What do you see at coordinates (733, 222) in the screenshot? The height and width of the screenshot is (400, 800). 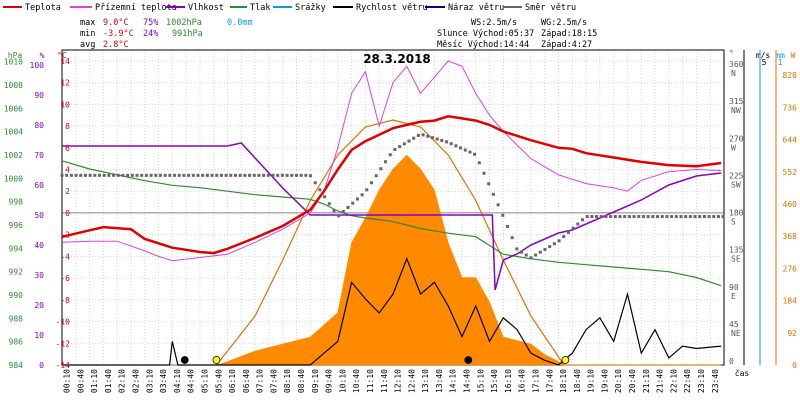 I see `direction-label: S` at bounding box center [733, 222].